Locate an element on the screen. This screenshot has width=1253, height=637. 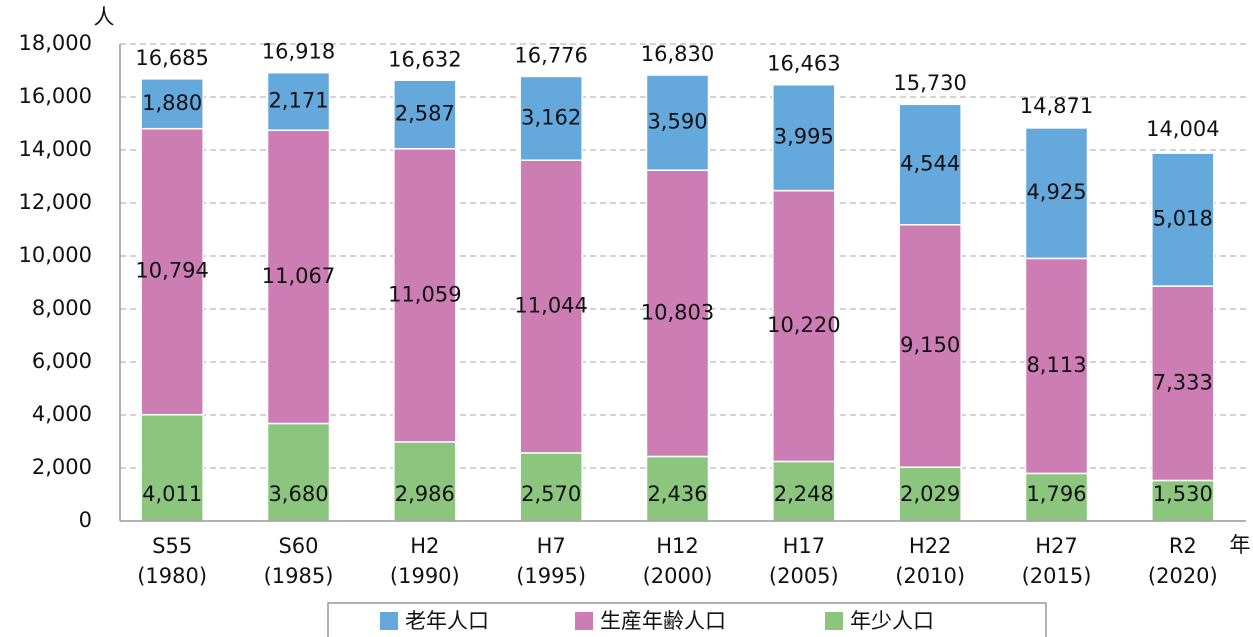
y-tick-label: 10,000 is located at coordinates (55, 255).